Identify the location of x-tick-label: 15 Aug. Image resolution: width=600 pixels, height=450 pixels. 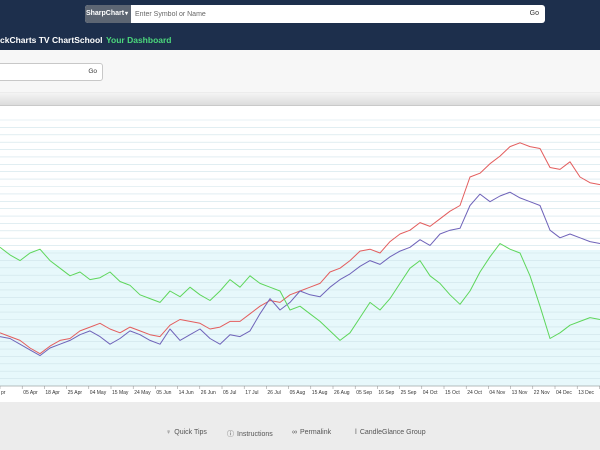
(320, 393).